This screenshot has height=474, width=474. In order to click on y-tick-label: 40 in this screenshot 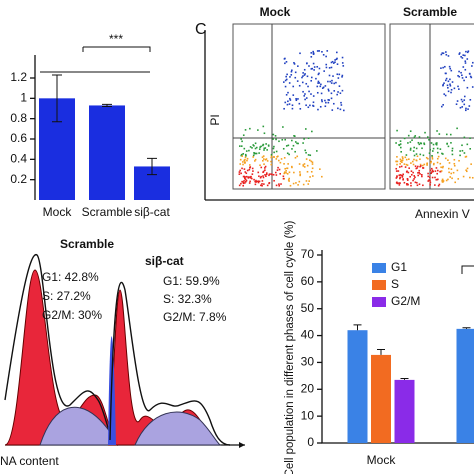, I will do `click(308, 335)`.